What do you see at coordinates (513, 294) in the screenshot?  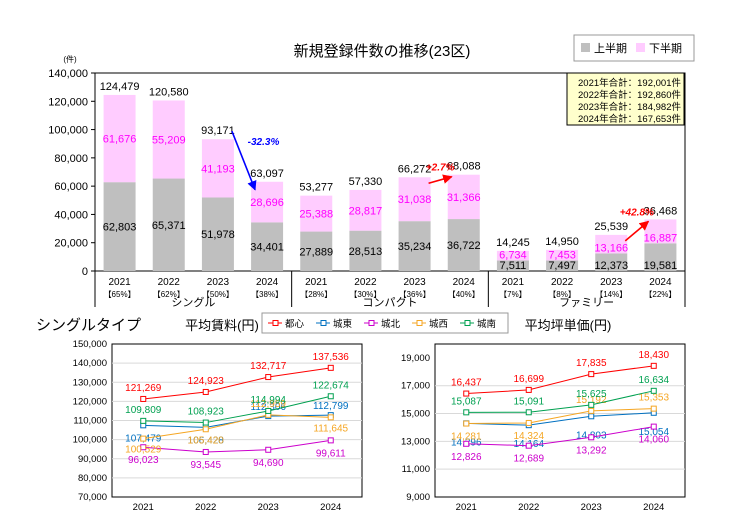 I see `x-share-label: 【7%】` at bounding box center [513, 294].